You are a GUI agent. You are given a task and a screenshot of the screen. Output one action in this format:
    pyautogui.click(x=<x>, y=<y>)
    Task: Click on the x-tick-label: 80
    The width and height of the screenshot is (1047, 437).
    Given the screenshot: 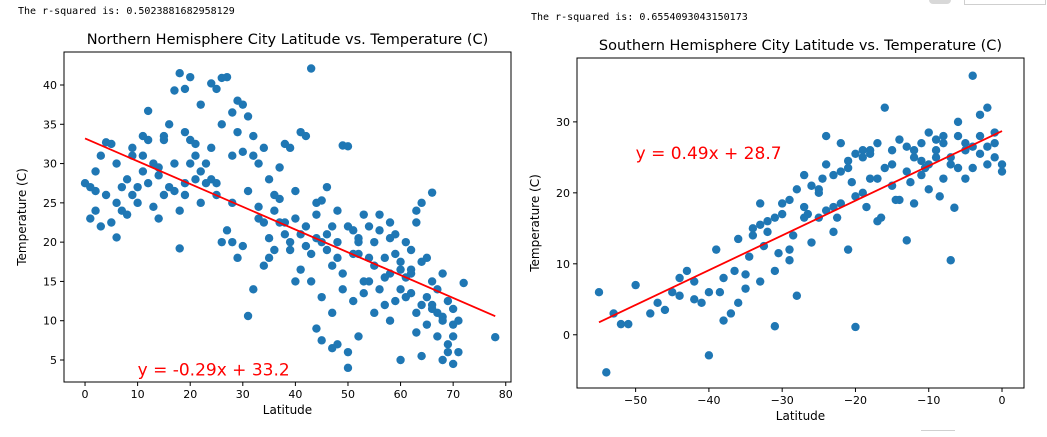 What is the action you would take?
    pyautogui.click(x=506, y=394)
    